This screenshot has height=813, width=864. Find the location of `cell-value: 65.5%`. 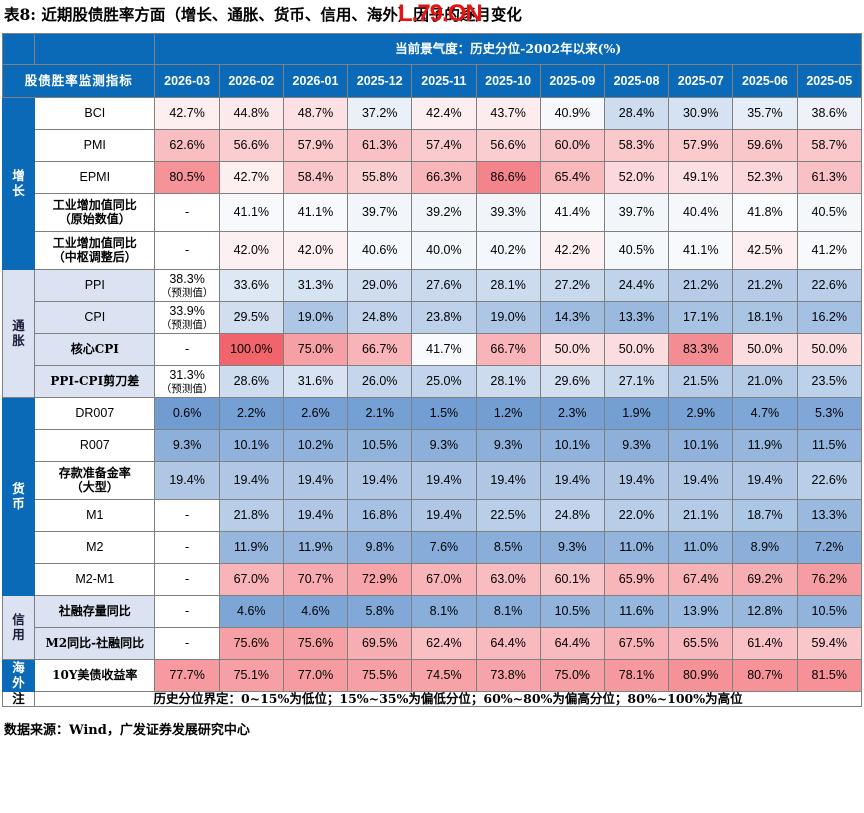

cell-value: 65.5% is located at coordinates (701, 643).